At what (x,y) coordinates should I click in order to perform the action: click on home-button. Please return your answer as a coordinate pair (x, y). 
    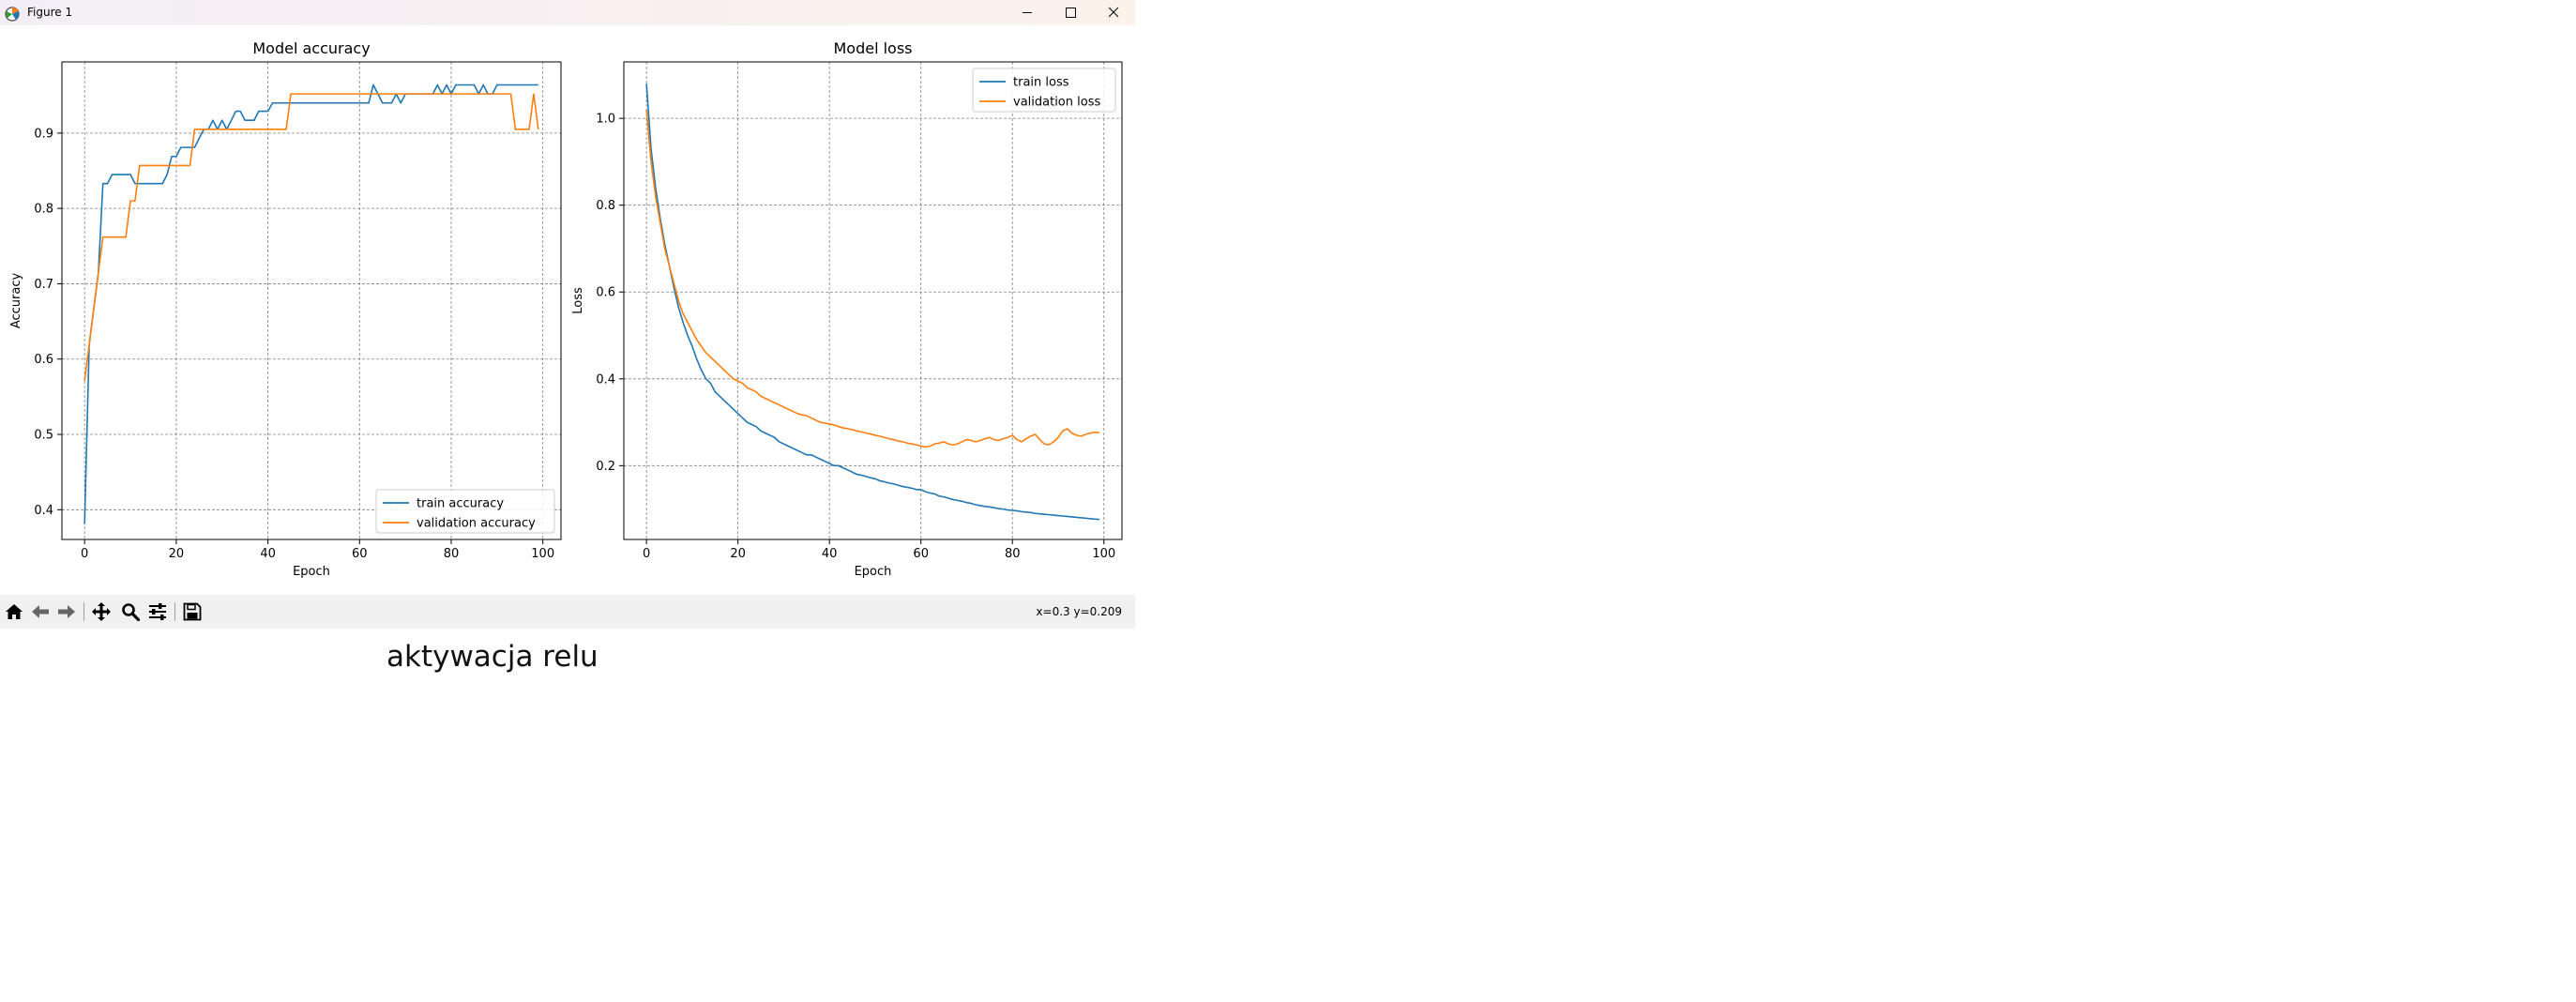
    Looking at the image, I should click on (14, 611).